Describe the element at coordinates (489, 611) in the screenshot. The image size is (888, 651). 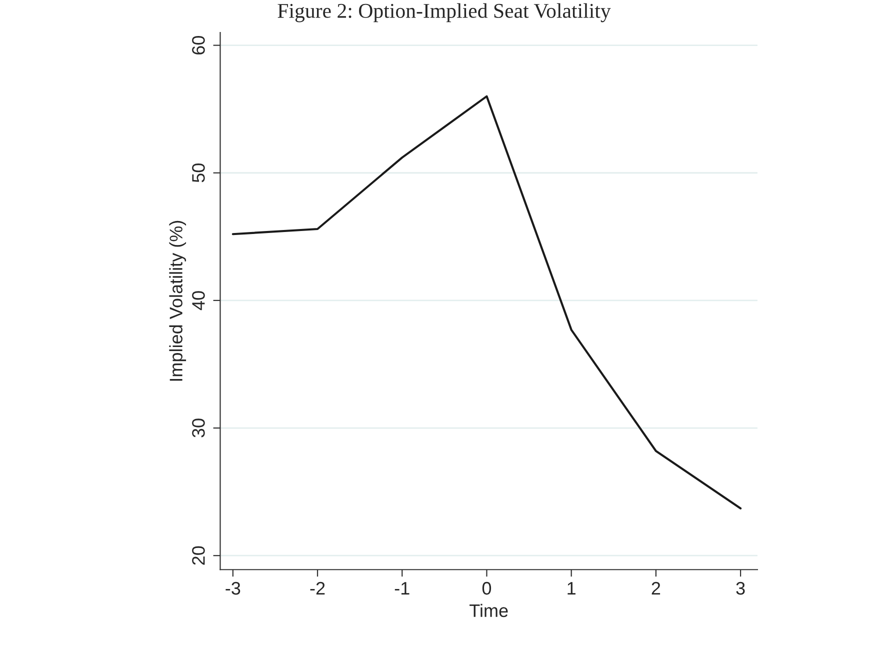
I see `x-axis-title: Time` at that location.